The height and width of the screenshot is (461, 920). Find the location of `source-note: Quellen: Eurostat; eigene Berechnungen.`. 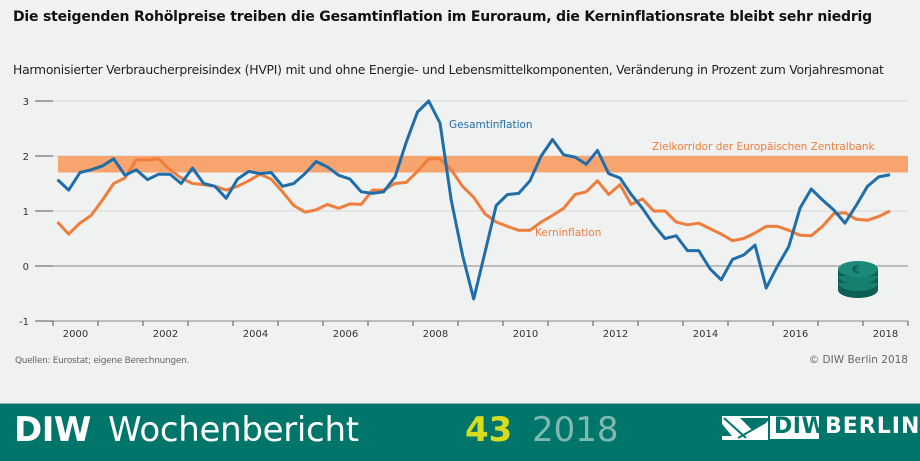

source-note: Quellen: Eurostat; eigene Berechnungen. is located at coordinates (102, 361).